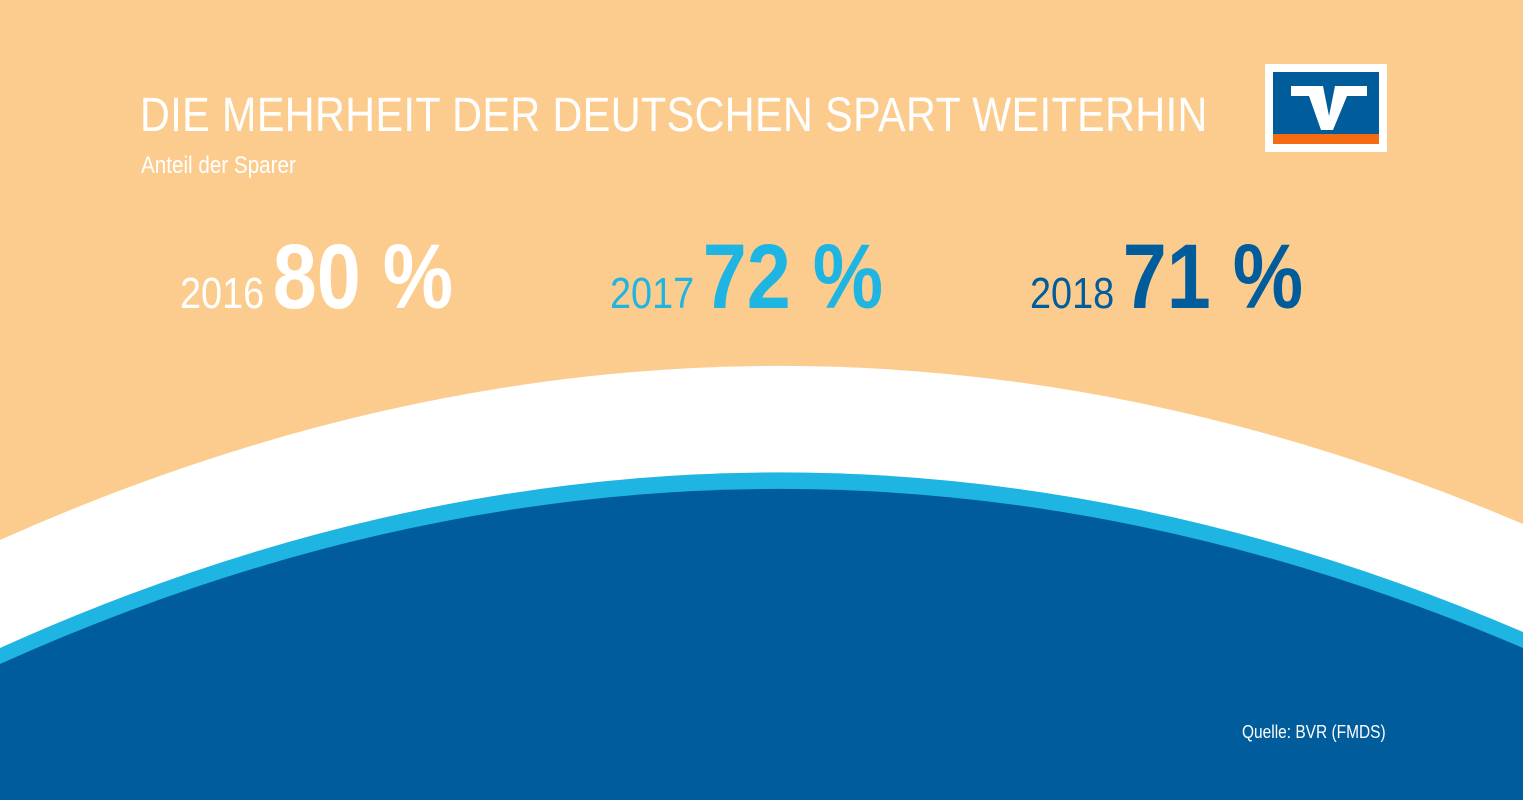 This screenshot has height=800, width=1523. Describe the element at coordinates (793, 277) in the screenshot. I see `value-label: 72 %` at that location.